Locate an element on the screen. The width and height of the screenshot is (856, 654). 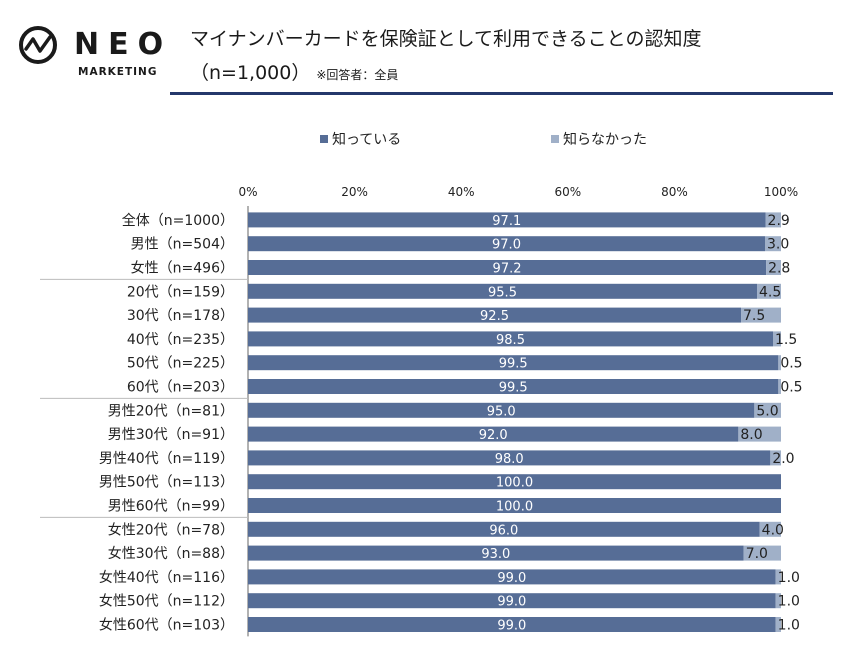
bar-unknown-value: 2.8 is located at coordinates (779, 269).